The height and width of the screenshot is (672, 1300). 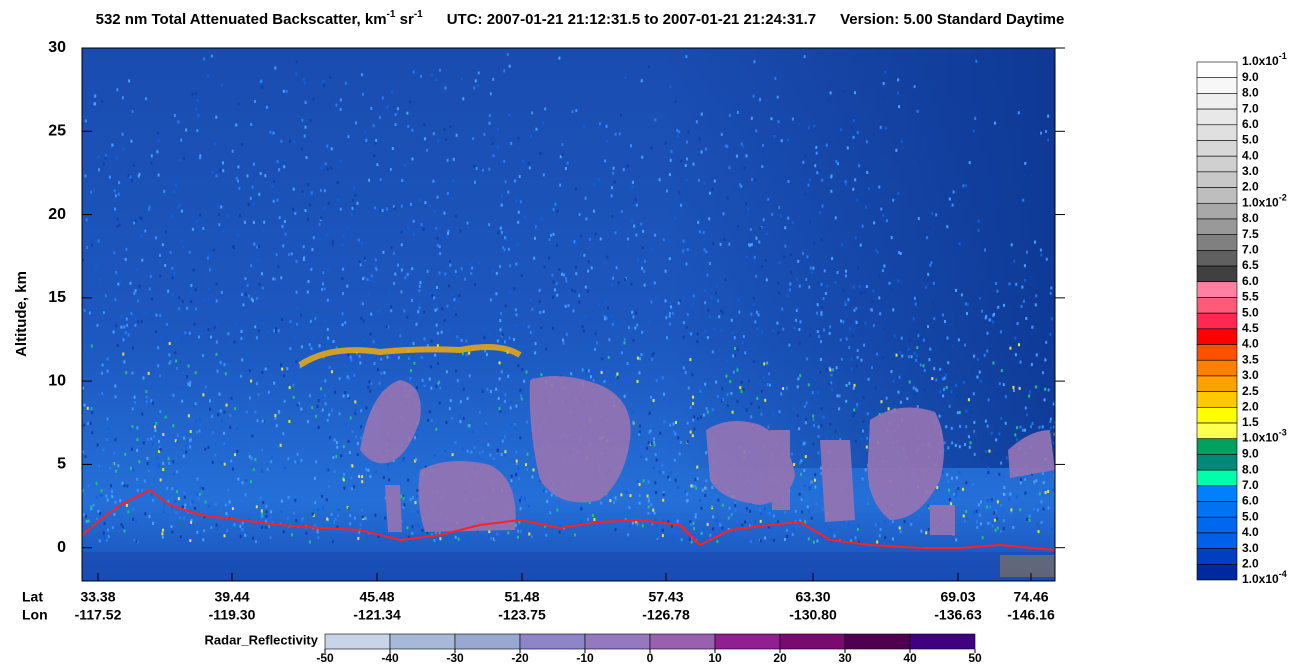 I want to click on x-tick-label: -119.30, so click(x=232, y=615).